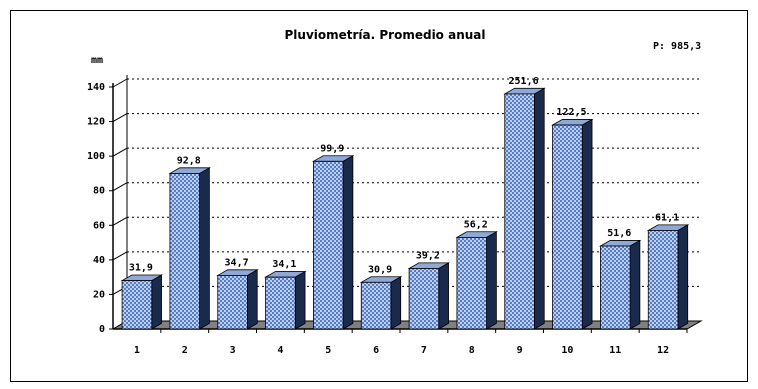 The height and width of the screenshot is (389, 758). I want to click on bar-group: 34,1, so click(285, 294).